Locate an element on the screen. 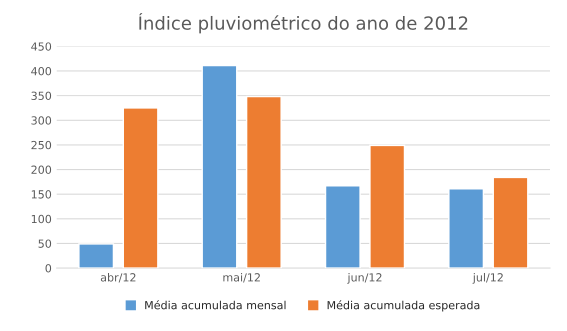  legend-label: Média acumulada esperada is located at coordinates (404, 306).